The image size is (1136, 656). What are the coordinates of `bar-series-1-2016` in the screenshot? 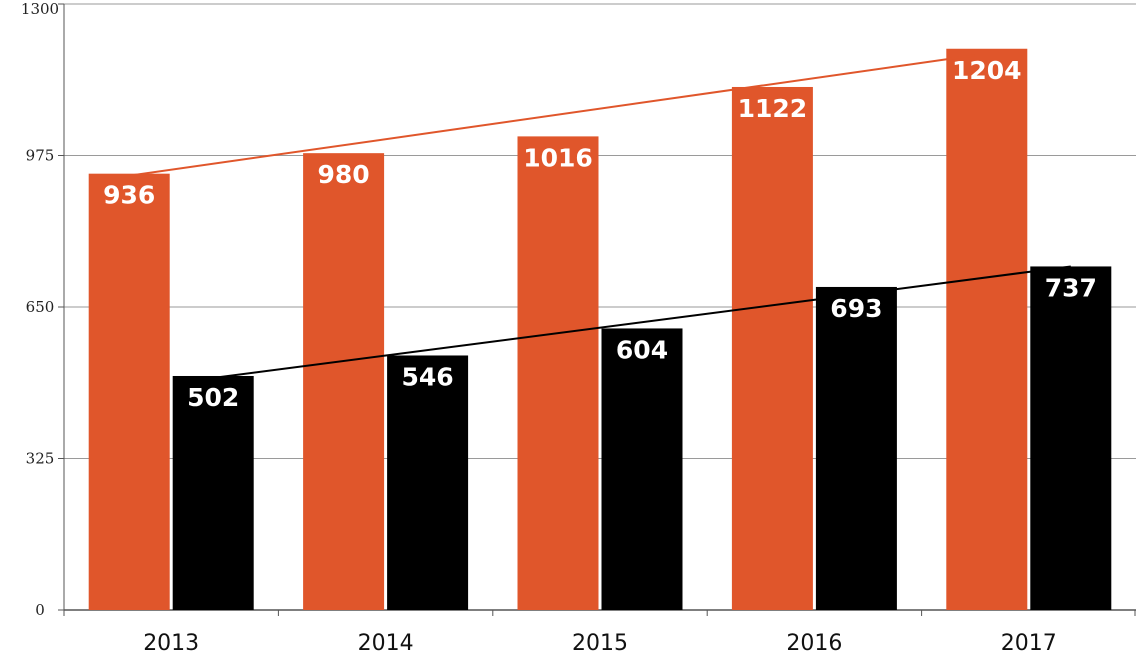 It's located at (772, 348).